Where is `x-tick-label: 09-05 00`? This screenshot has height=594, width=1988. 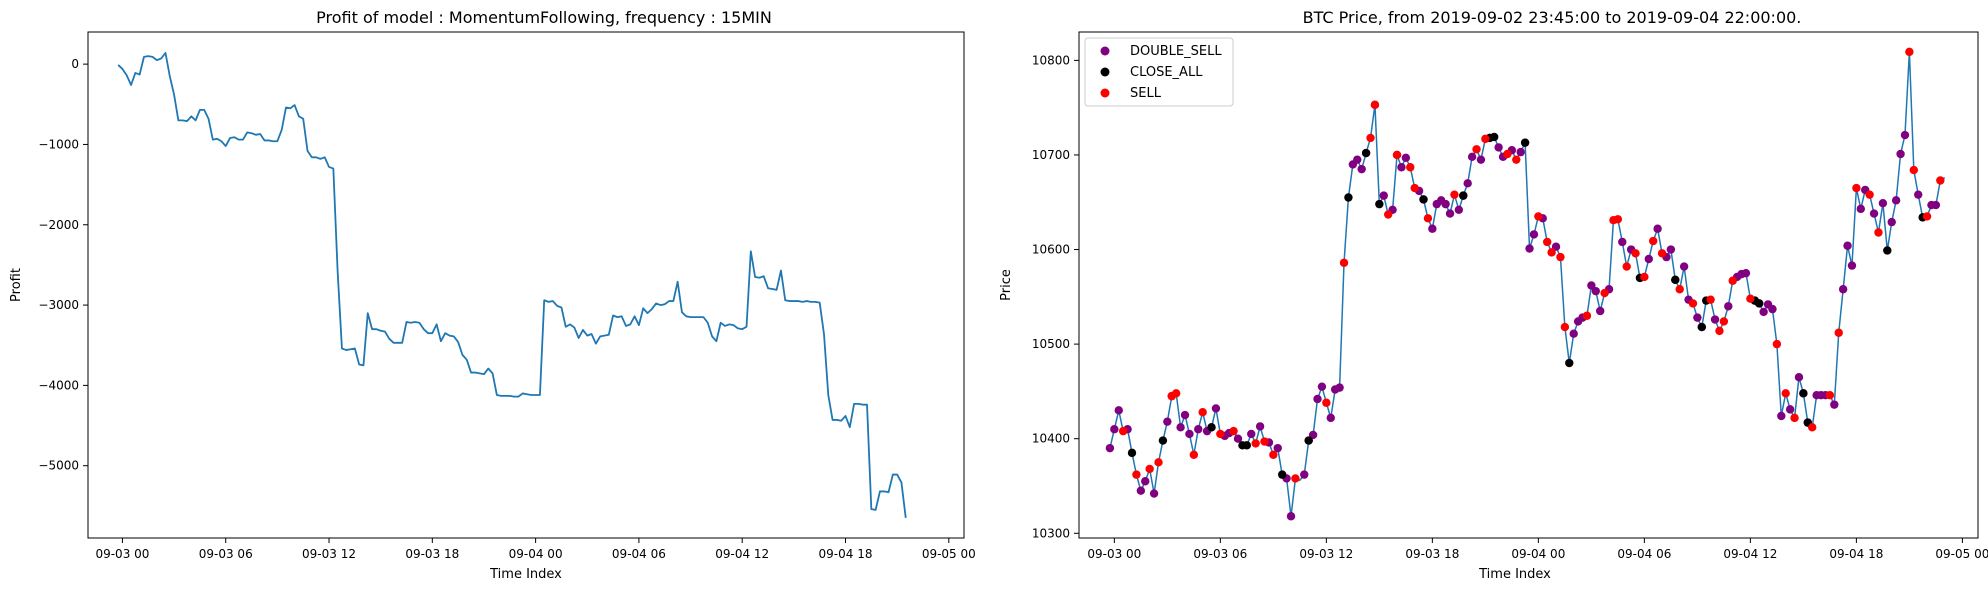
x-tick-label: 09-05 00 is located at coordinates (949, 554).